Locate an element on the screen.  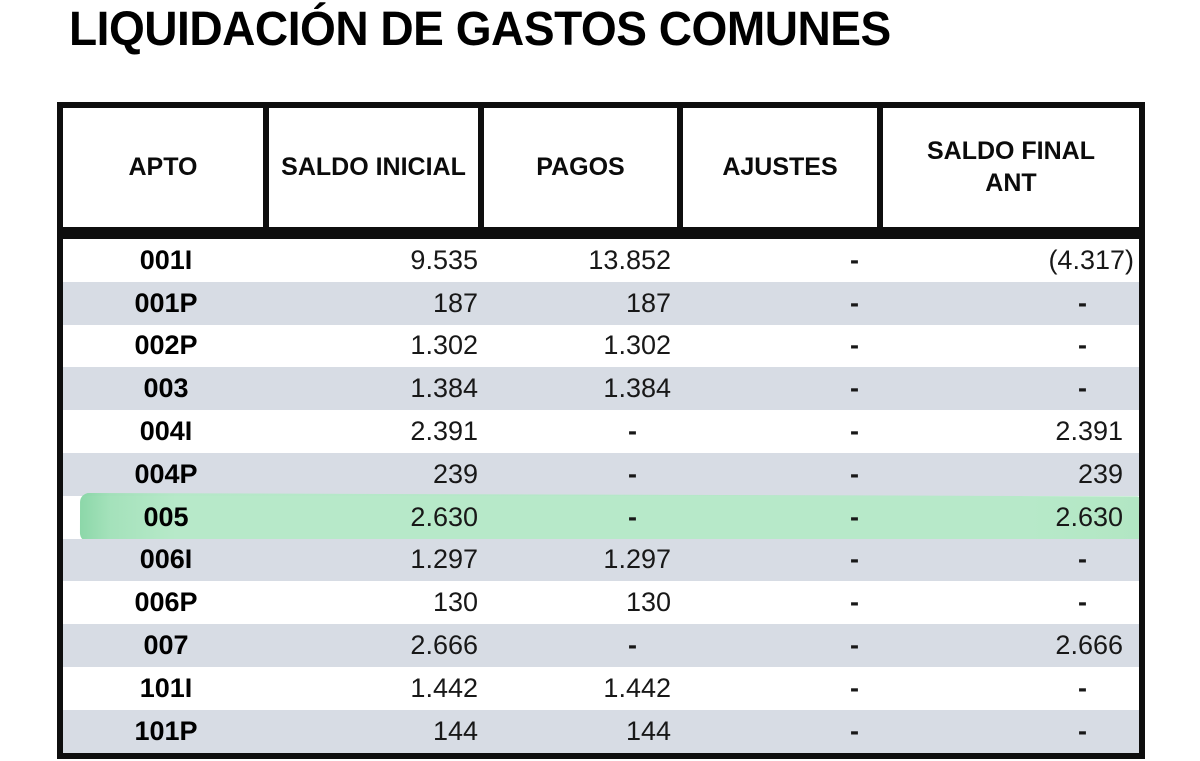
table-row: 007 2.666 - - 2.666 is located at coordinates (601, 645).